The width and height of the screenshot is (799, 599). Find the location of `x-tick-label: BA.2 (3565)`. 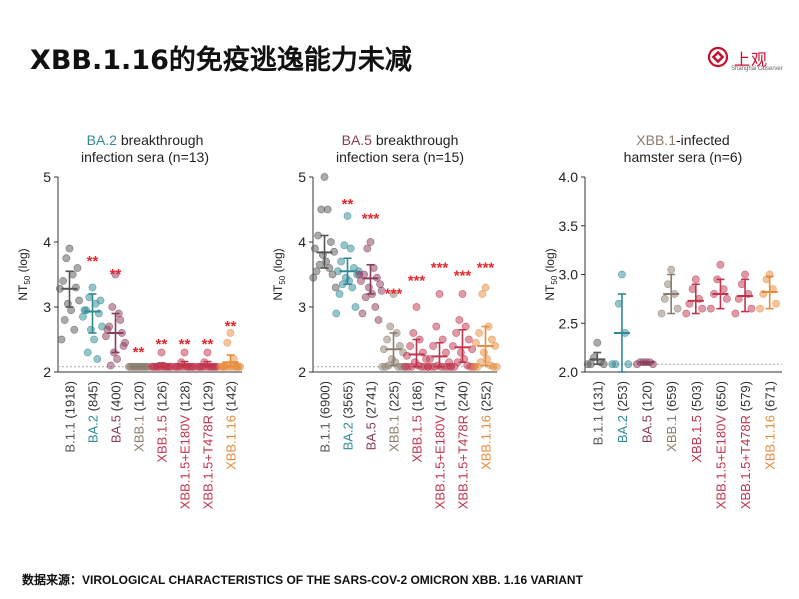

x-tick-label: BA.2 (3565) is located at coordinates (348, 415).